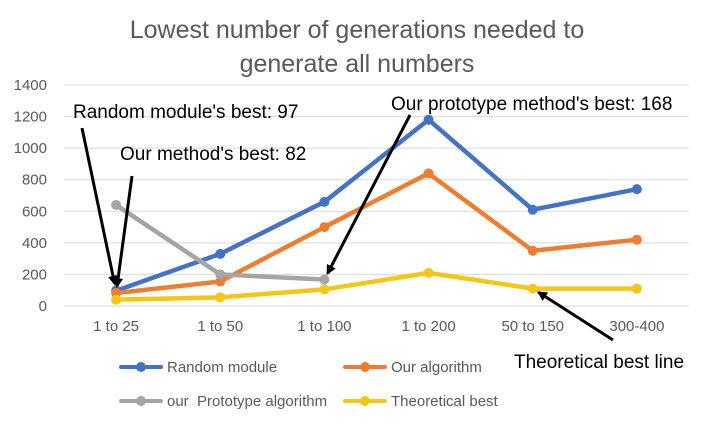 Image resolution: width=716 pixels, height=428 pixels. What do you see at coordinates (445, 401) in the screenshot?
I see `legend-label-theoretical-best: Theoretical best` at bounding box center [445, 401].